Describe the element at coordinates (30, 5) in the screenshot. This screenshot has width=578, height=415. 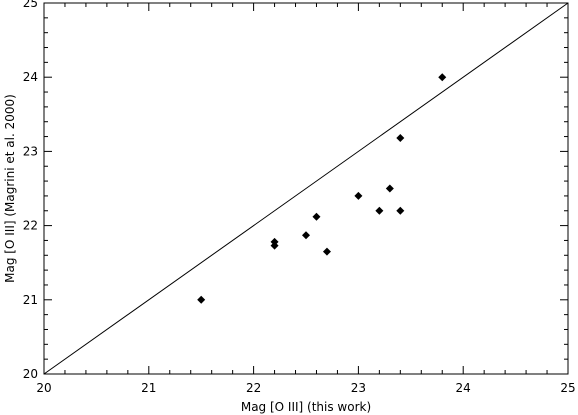
I see `y-tick-label: 25` at that location.